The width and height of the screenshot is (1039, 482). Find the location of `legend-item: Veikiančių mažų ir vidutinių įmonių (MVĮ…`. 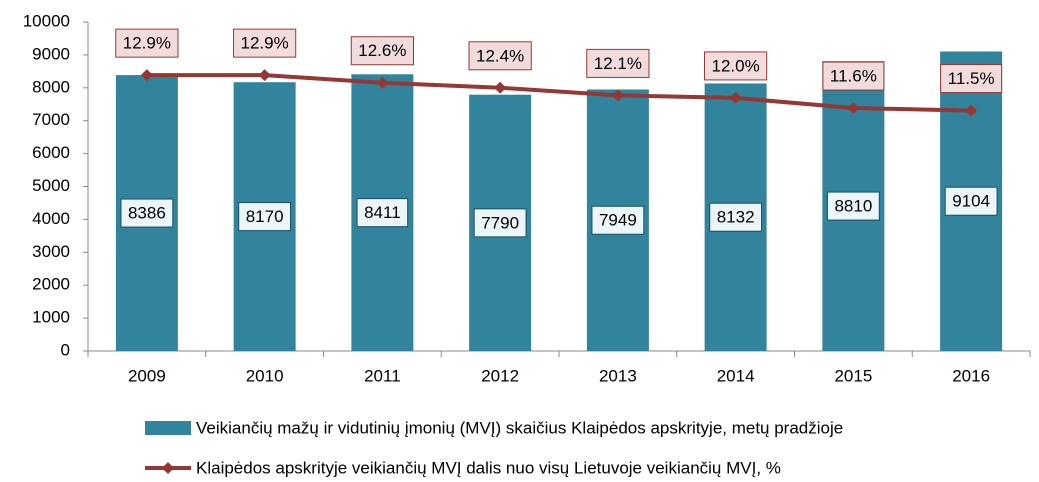

legend-item: Veikiančių mažų ir vidutinių įmonių (MVĮ… is located at coordinates (494, 427).